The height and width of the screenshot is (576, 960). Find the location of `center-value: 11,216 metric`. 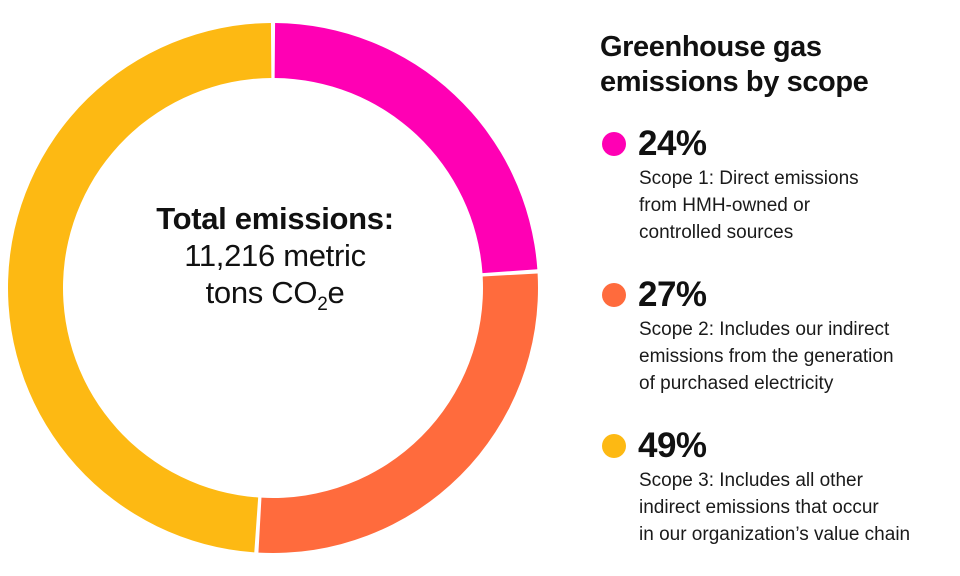

center-value: 11,216 metric is located at coordinates (275, 256).